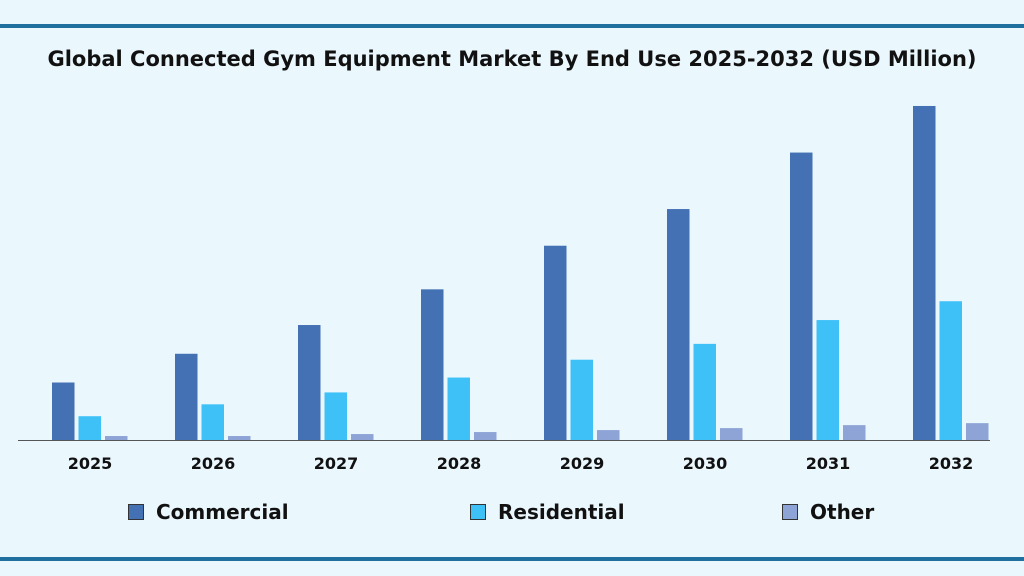 The image size is (1024, 576). Describe the element at coordinates (186, 396) in the screenshot. I see `bar-commercial-2026` at that location.